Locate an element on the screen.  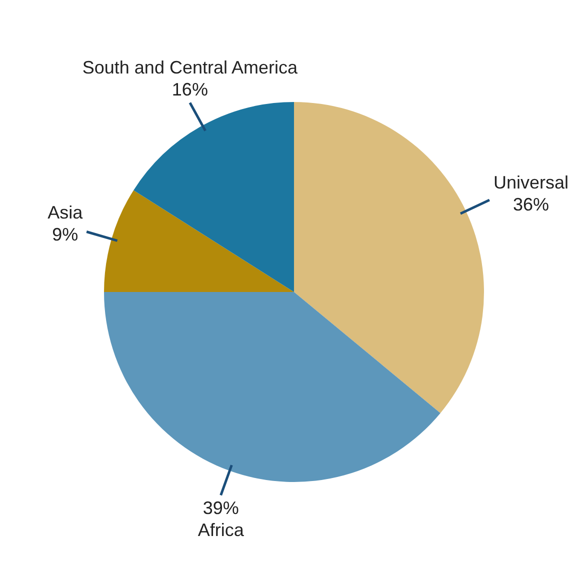
data-label: 16% is located at coordinates (190, 90).